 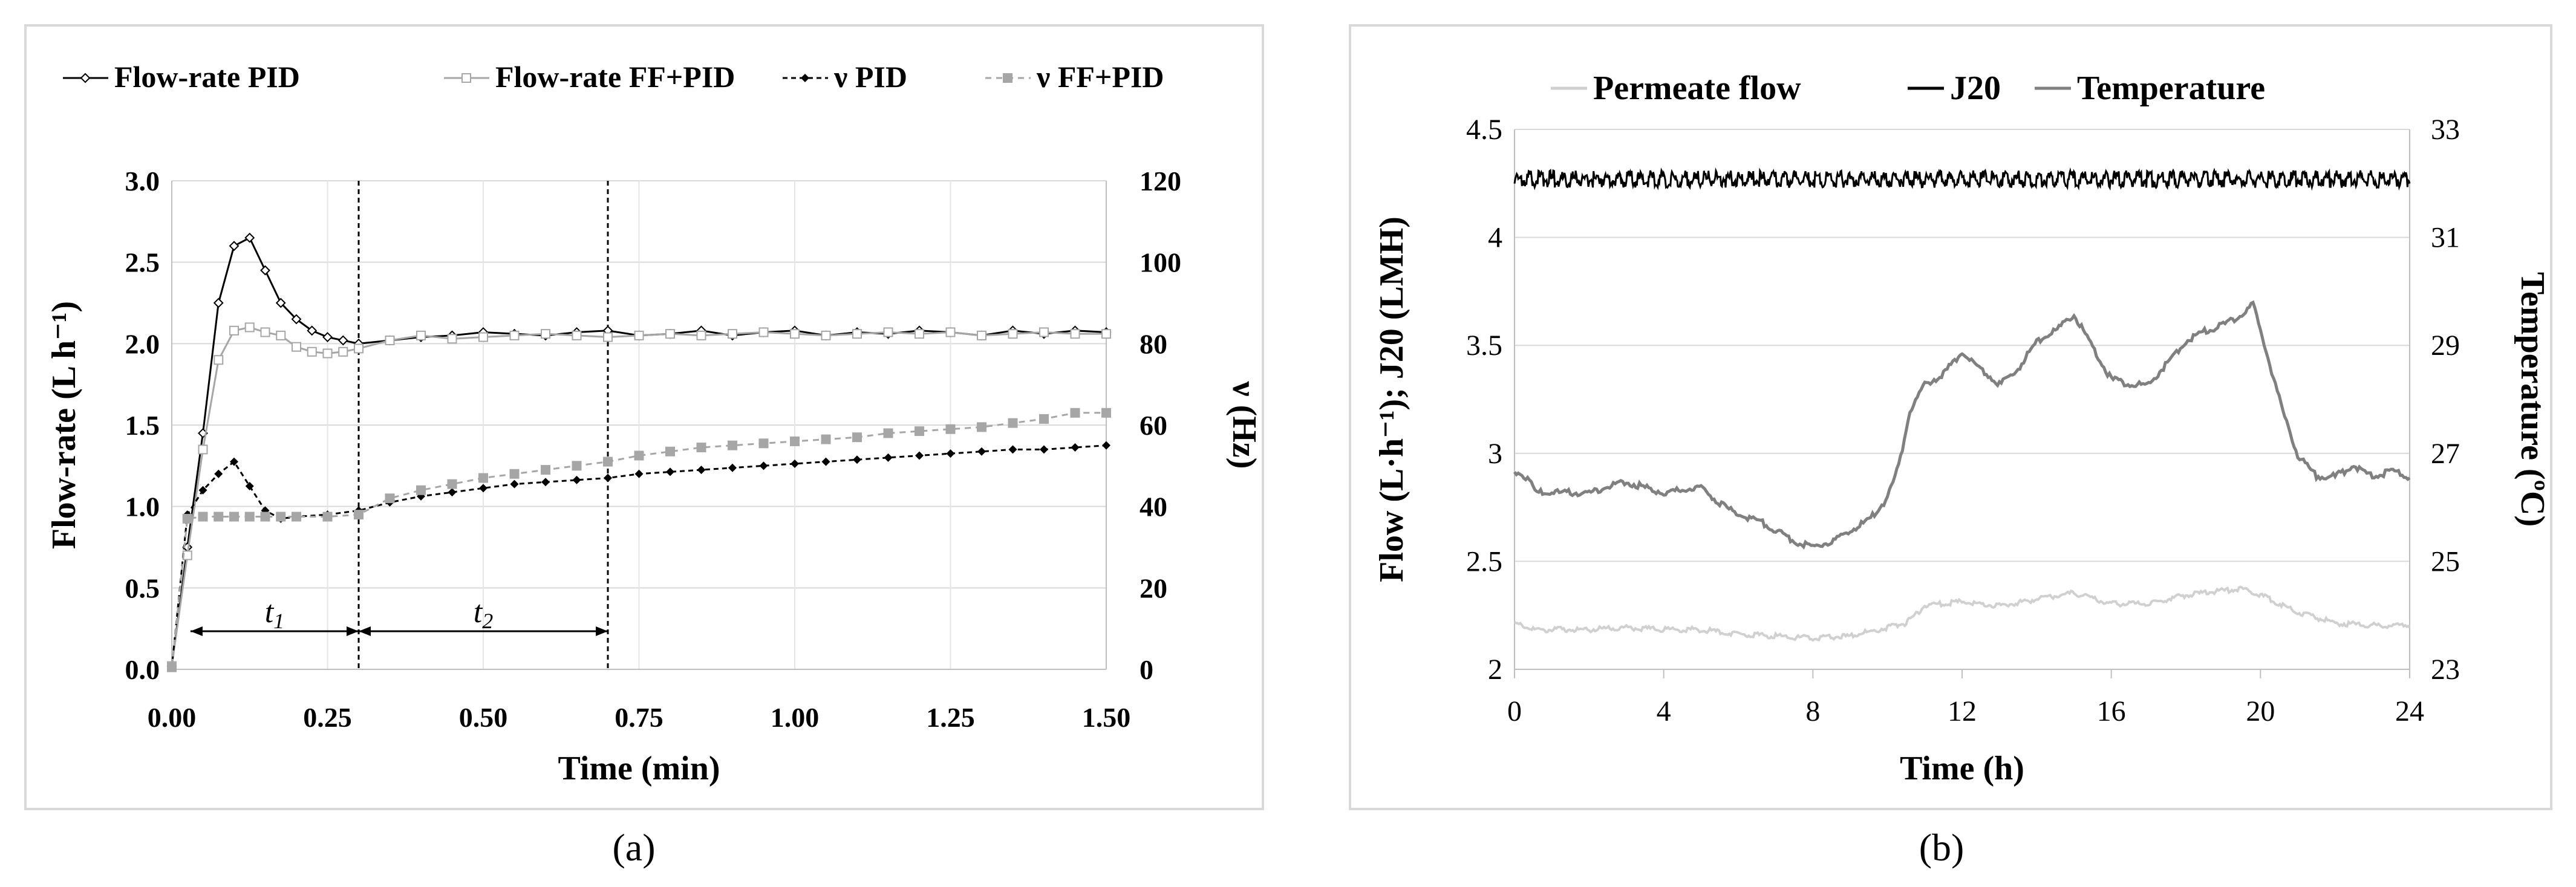 I want to click on t1-label: t1, so click(x=274, y=614).